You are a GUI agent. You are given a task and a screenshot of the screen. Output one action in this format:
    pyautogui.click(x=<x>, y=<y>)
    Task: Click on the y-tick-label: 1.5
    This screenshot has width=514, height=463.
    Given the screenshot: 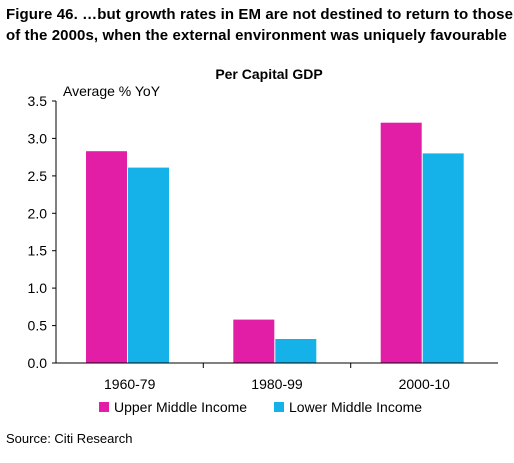 What is the action you would take?
    pyautogui.click(x=38, y=251)
    